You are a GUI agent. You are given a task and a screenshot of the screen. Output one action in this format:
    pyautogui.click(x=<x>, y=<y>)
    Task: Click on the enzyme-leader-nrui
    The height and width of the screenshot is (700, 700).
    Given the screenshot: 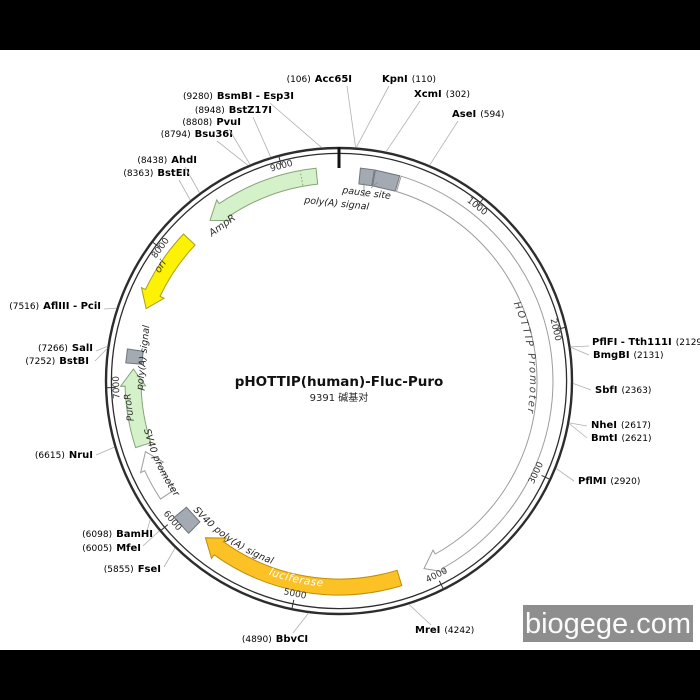 What is the action you would take?
    pyautogui.click(x=105, y=451)
    